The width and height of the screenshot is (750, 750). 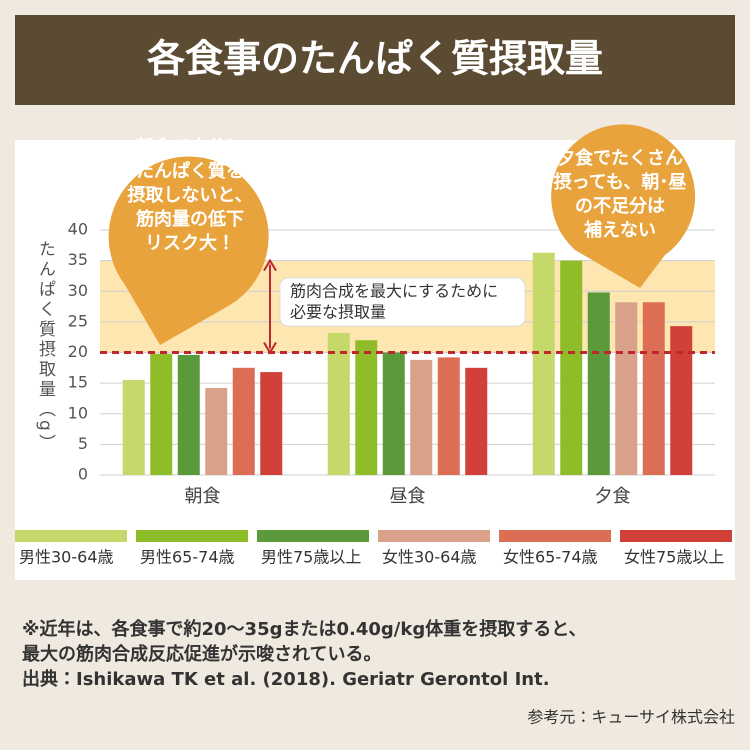 I want to click on x-tick-label: 朝食, so click(x=203, y=496).